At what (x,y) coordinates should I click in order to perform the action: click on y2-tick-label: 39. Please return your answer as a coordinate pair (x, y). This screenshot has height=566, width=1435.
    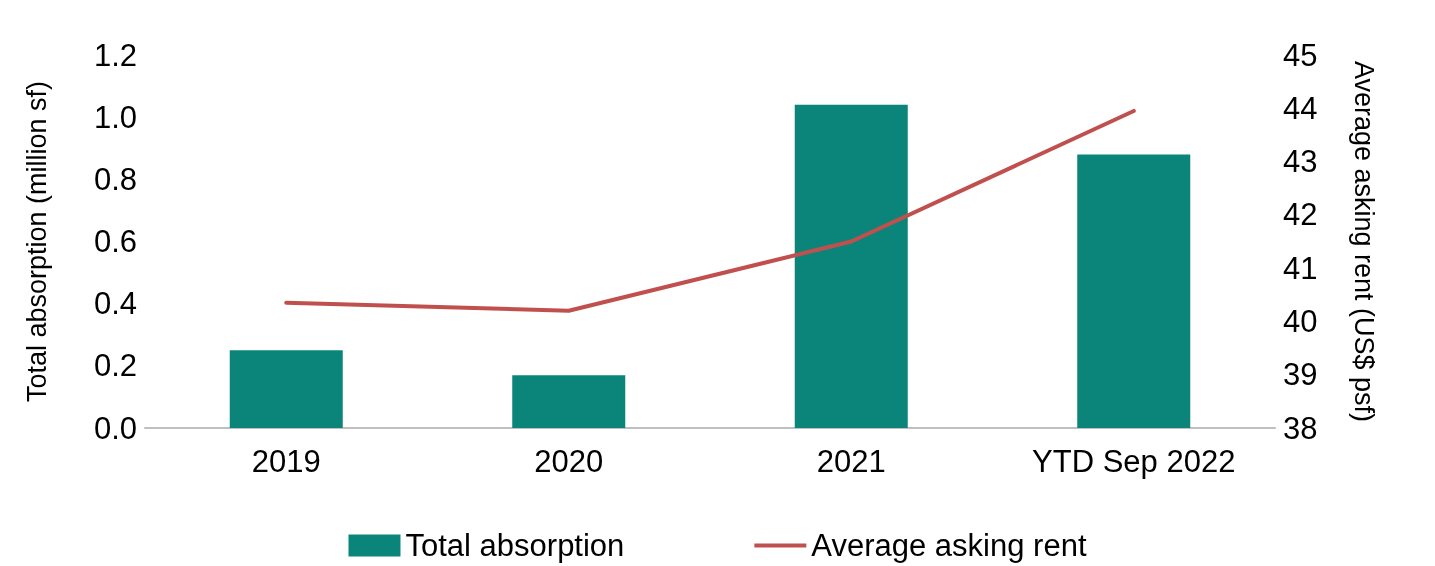
    Looking at the image, I should click on (1300, 375).